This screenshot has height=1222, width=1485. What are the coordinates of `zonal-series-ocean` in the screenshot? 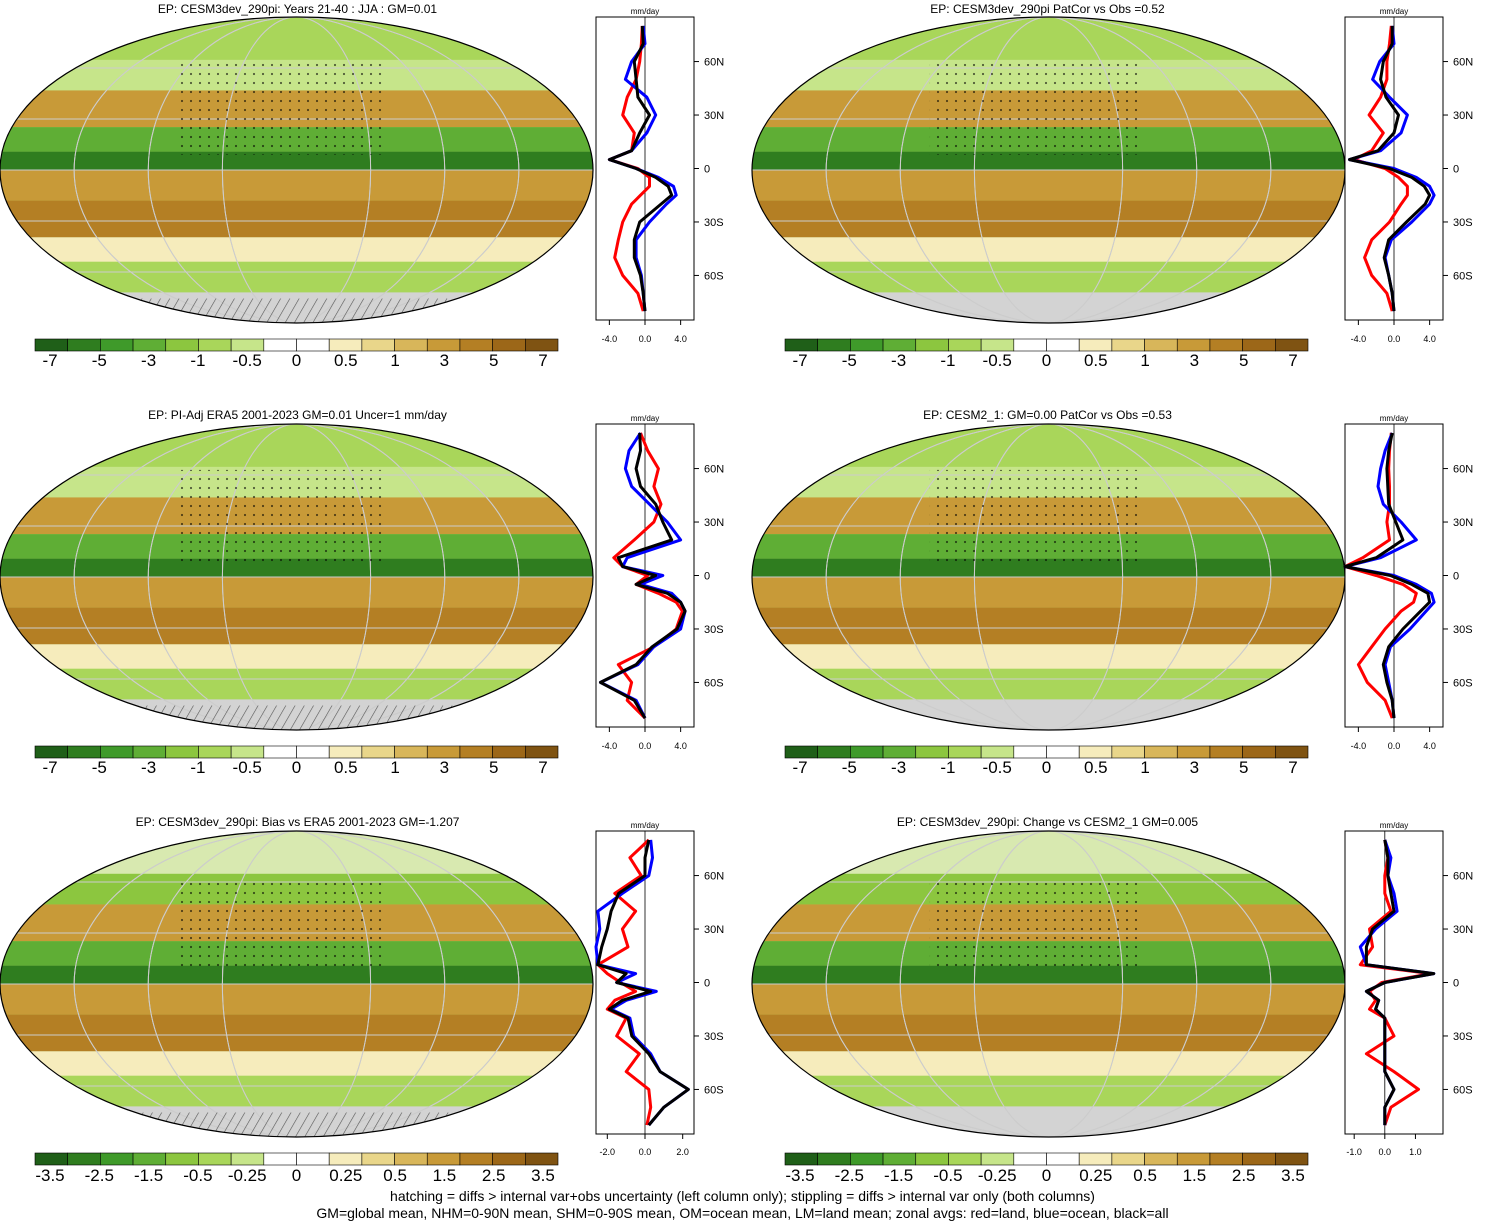 It's located at (1389, 575).